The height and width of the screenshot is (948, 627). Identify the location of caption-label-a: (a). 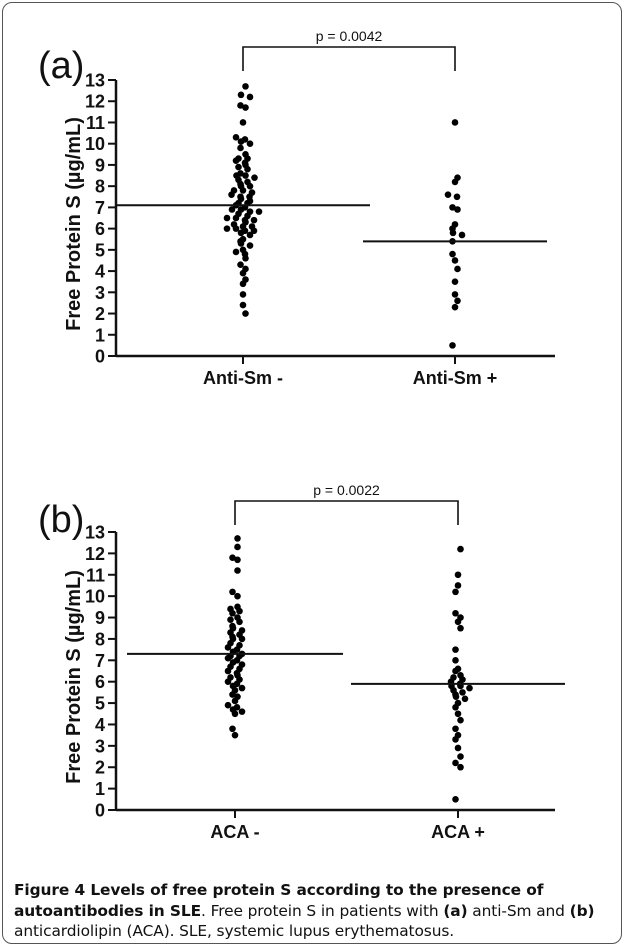
(455, 910).